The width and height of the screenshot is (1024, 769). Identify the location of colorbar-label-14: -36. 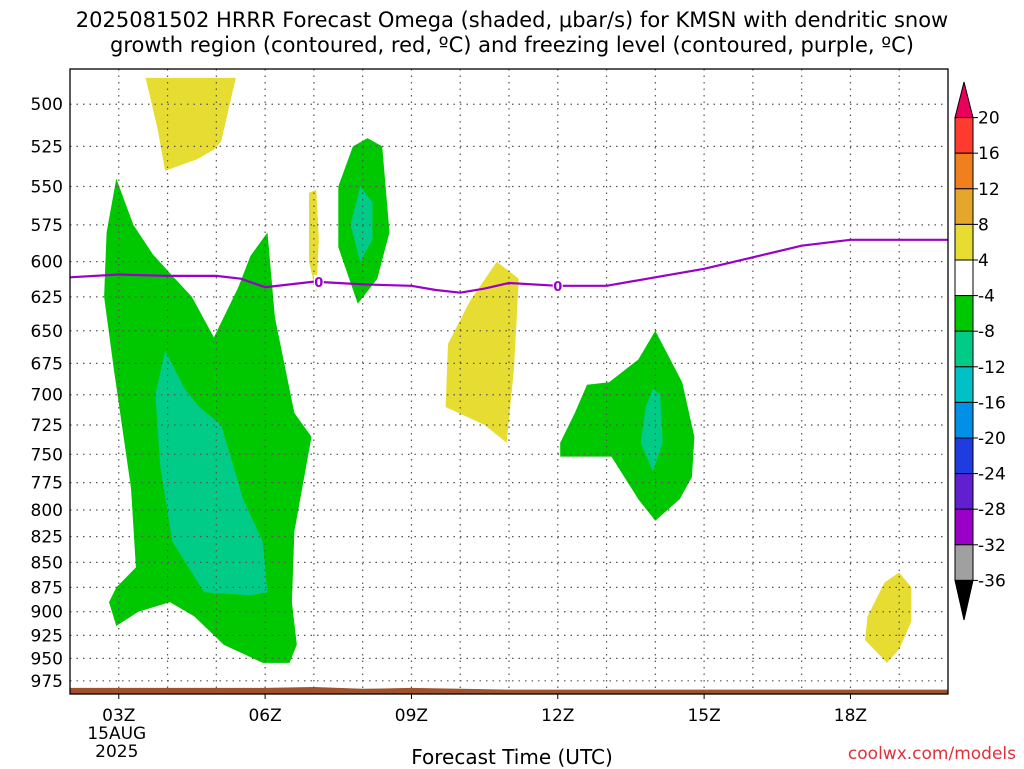
(992, 581).